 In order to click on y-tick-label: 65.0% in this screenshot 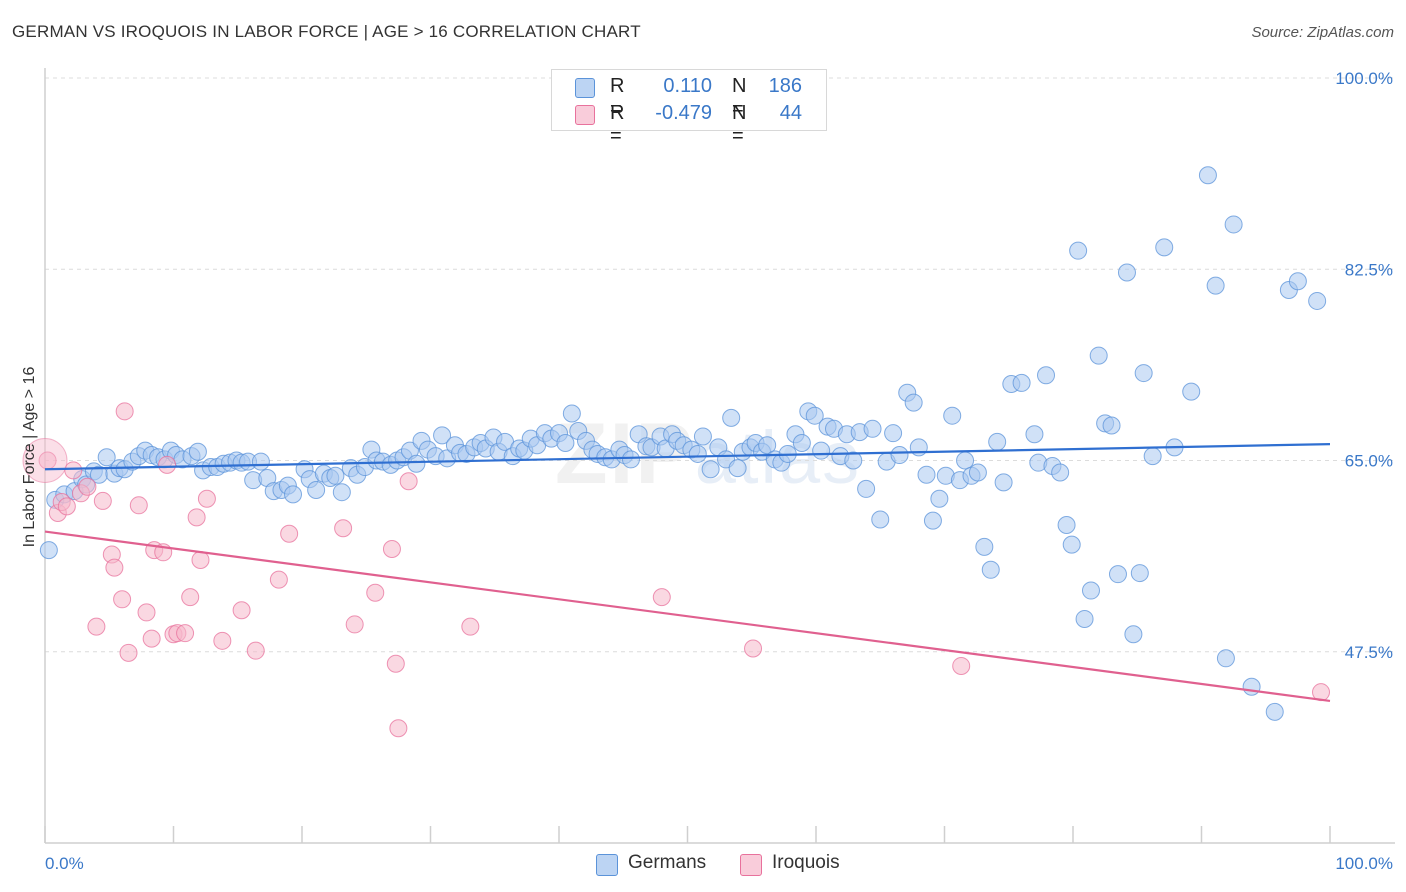, I will do `click(1369, 461)`.